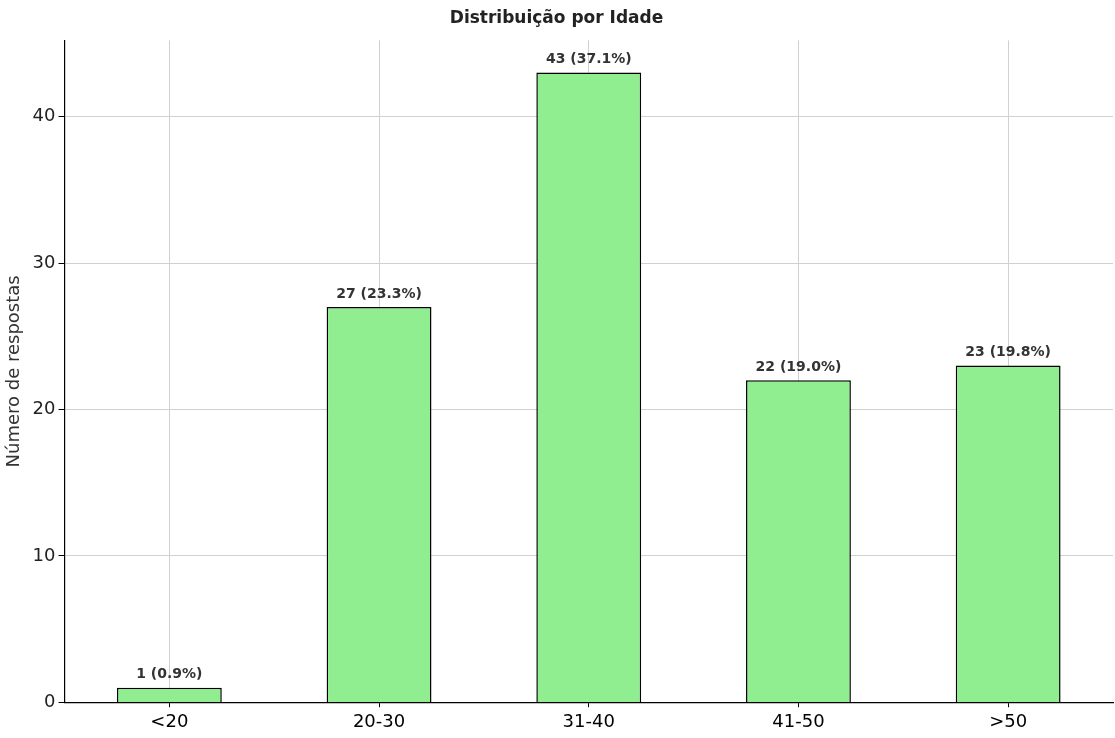 This screenshot has width=1115, height=738. What do you see at coordinates (44, 554) in the screenshot?
I see `y-tick-label: 10` at bounding box center [44, 554].